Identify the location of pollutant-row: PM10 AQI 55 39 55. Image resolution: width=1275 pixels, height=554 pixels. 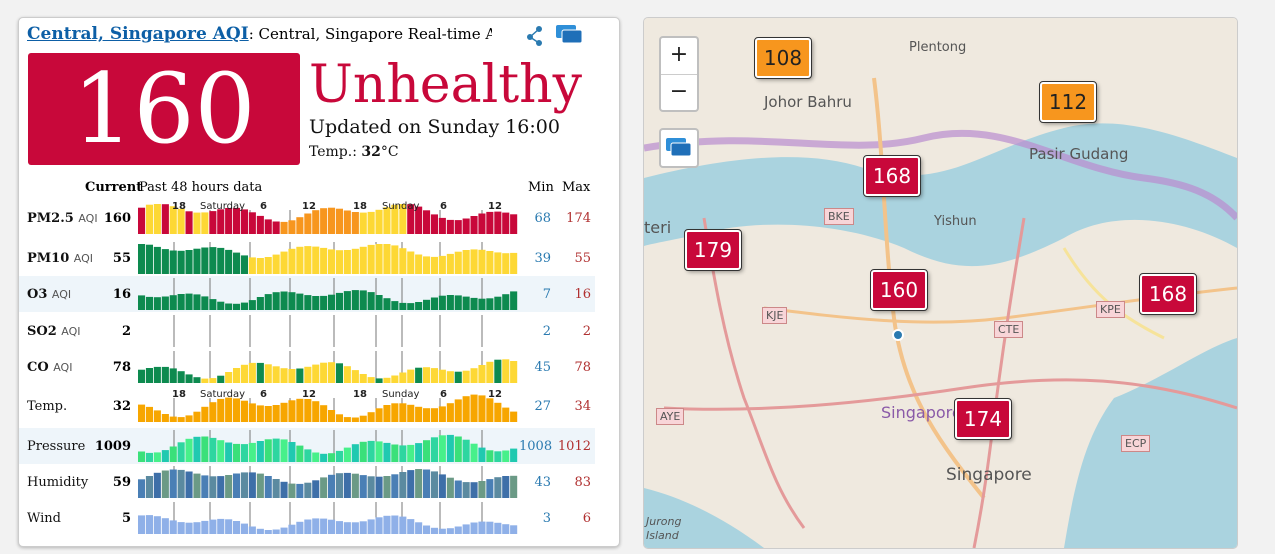
(307, 258).